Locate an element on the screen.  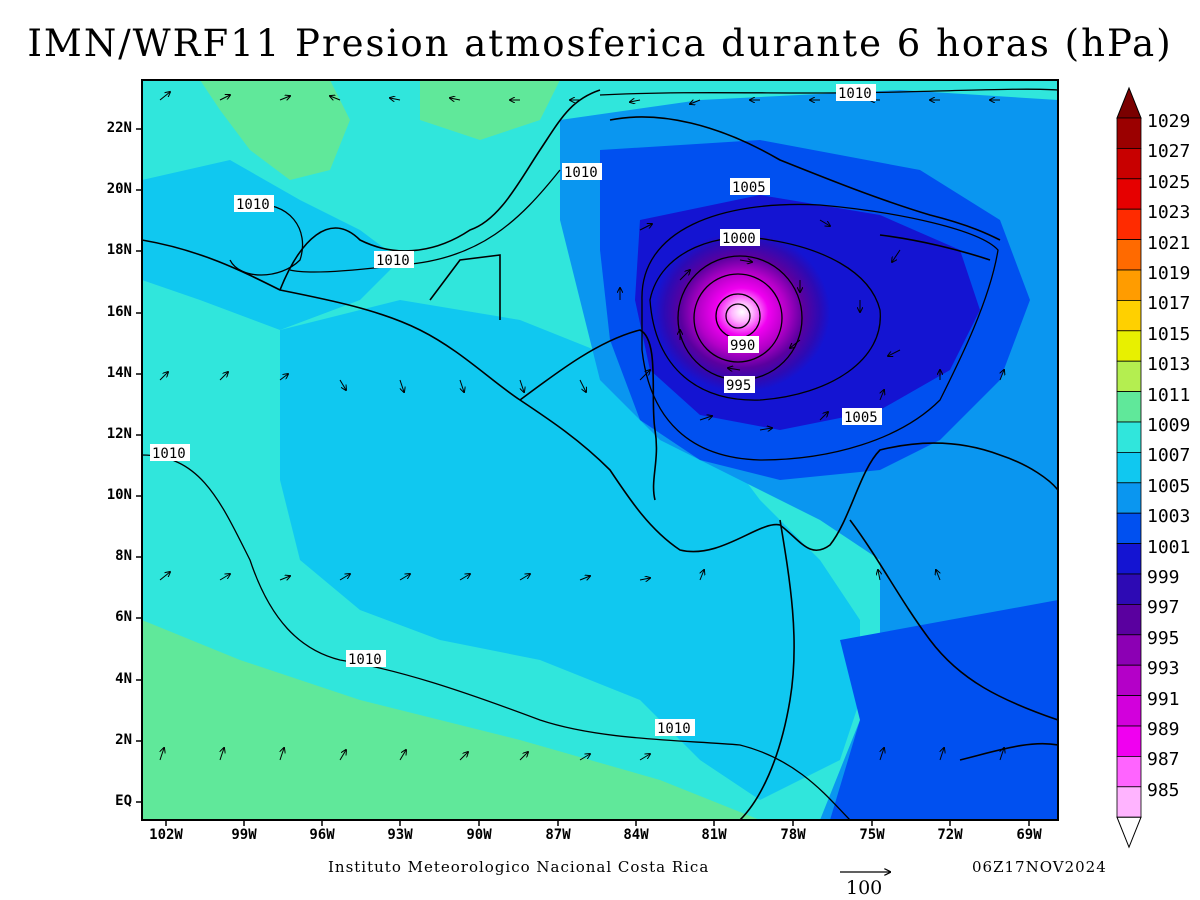
lat-label-8n: 8N is located at coordinates (123, 556).